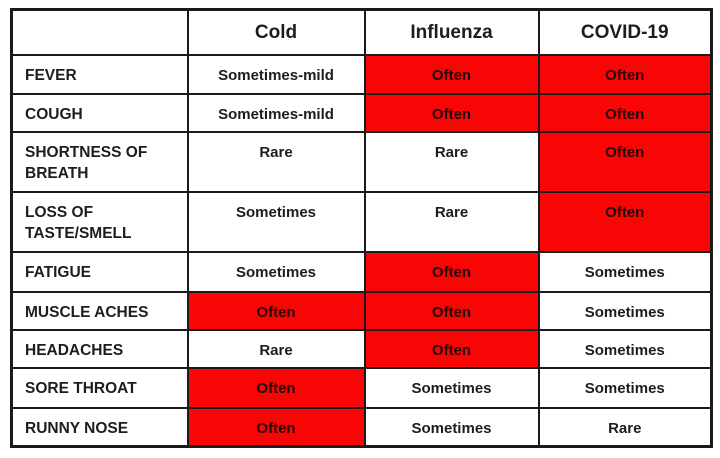 The image size is (720, 458). I want to click on cell-headaches-influenza: Often, so click(451, 348).